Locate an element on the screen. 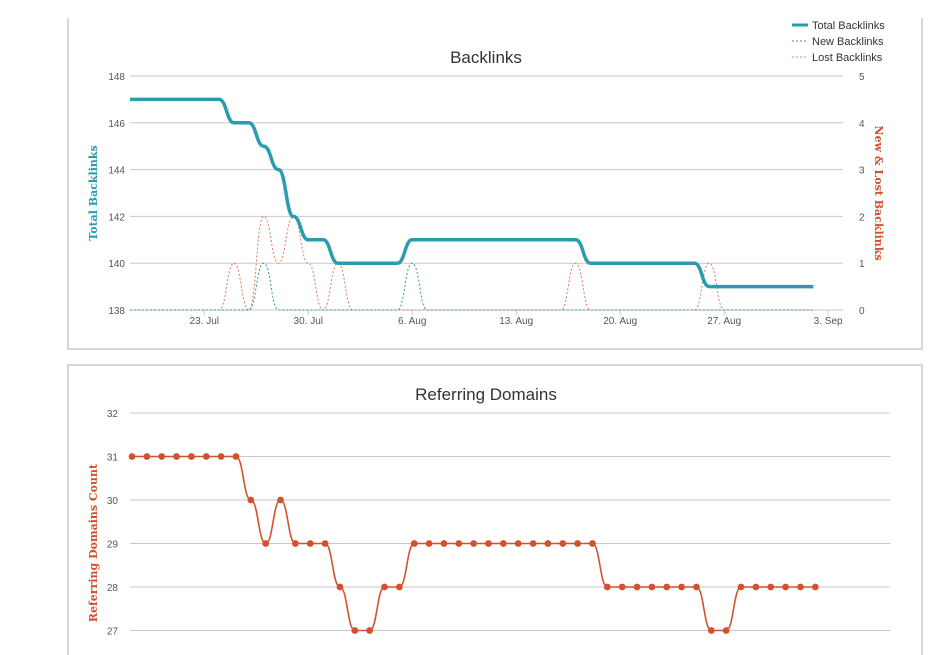 The width and height of the screenshot is (951, 655). backlinks-chart-title: Backlinks is located at coordinates (486, 57).